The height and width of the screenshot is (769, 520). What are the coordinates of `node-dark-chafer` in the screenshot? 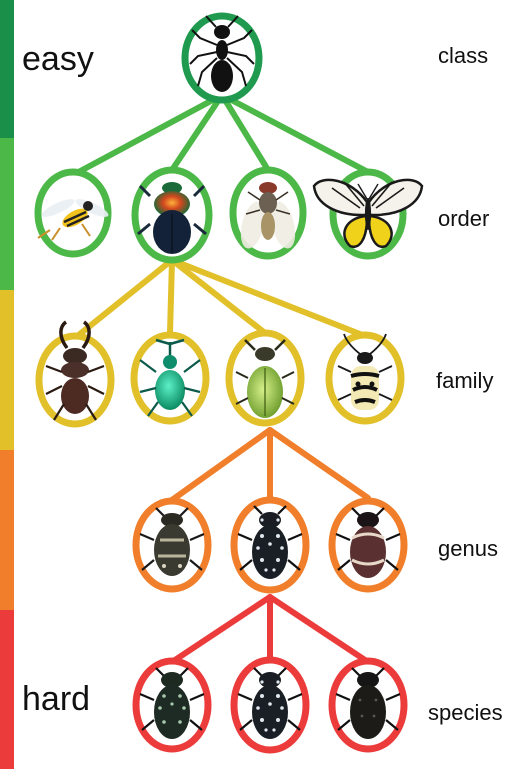 It's located at (368, 705).